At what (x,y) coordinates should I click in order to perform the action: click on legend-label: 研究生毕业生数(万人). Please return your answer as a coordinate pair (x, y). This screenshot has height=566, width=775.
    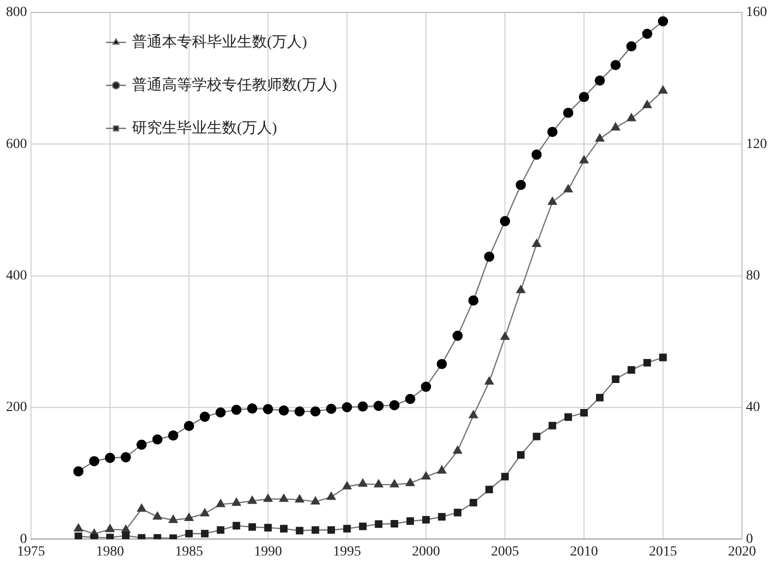
    Looking at the image, I should click on (204, 127).